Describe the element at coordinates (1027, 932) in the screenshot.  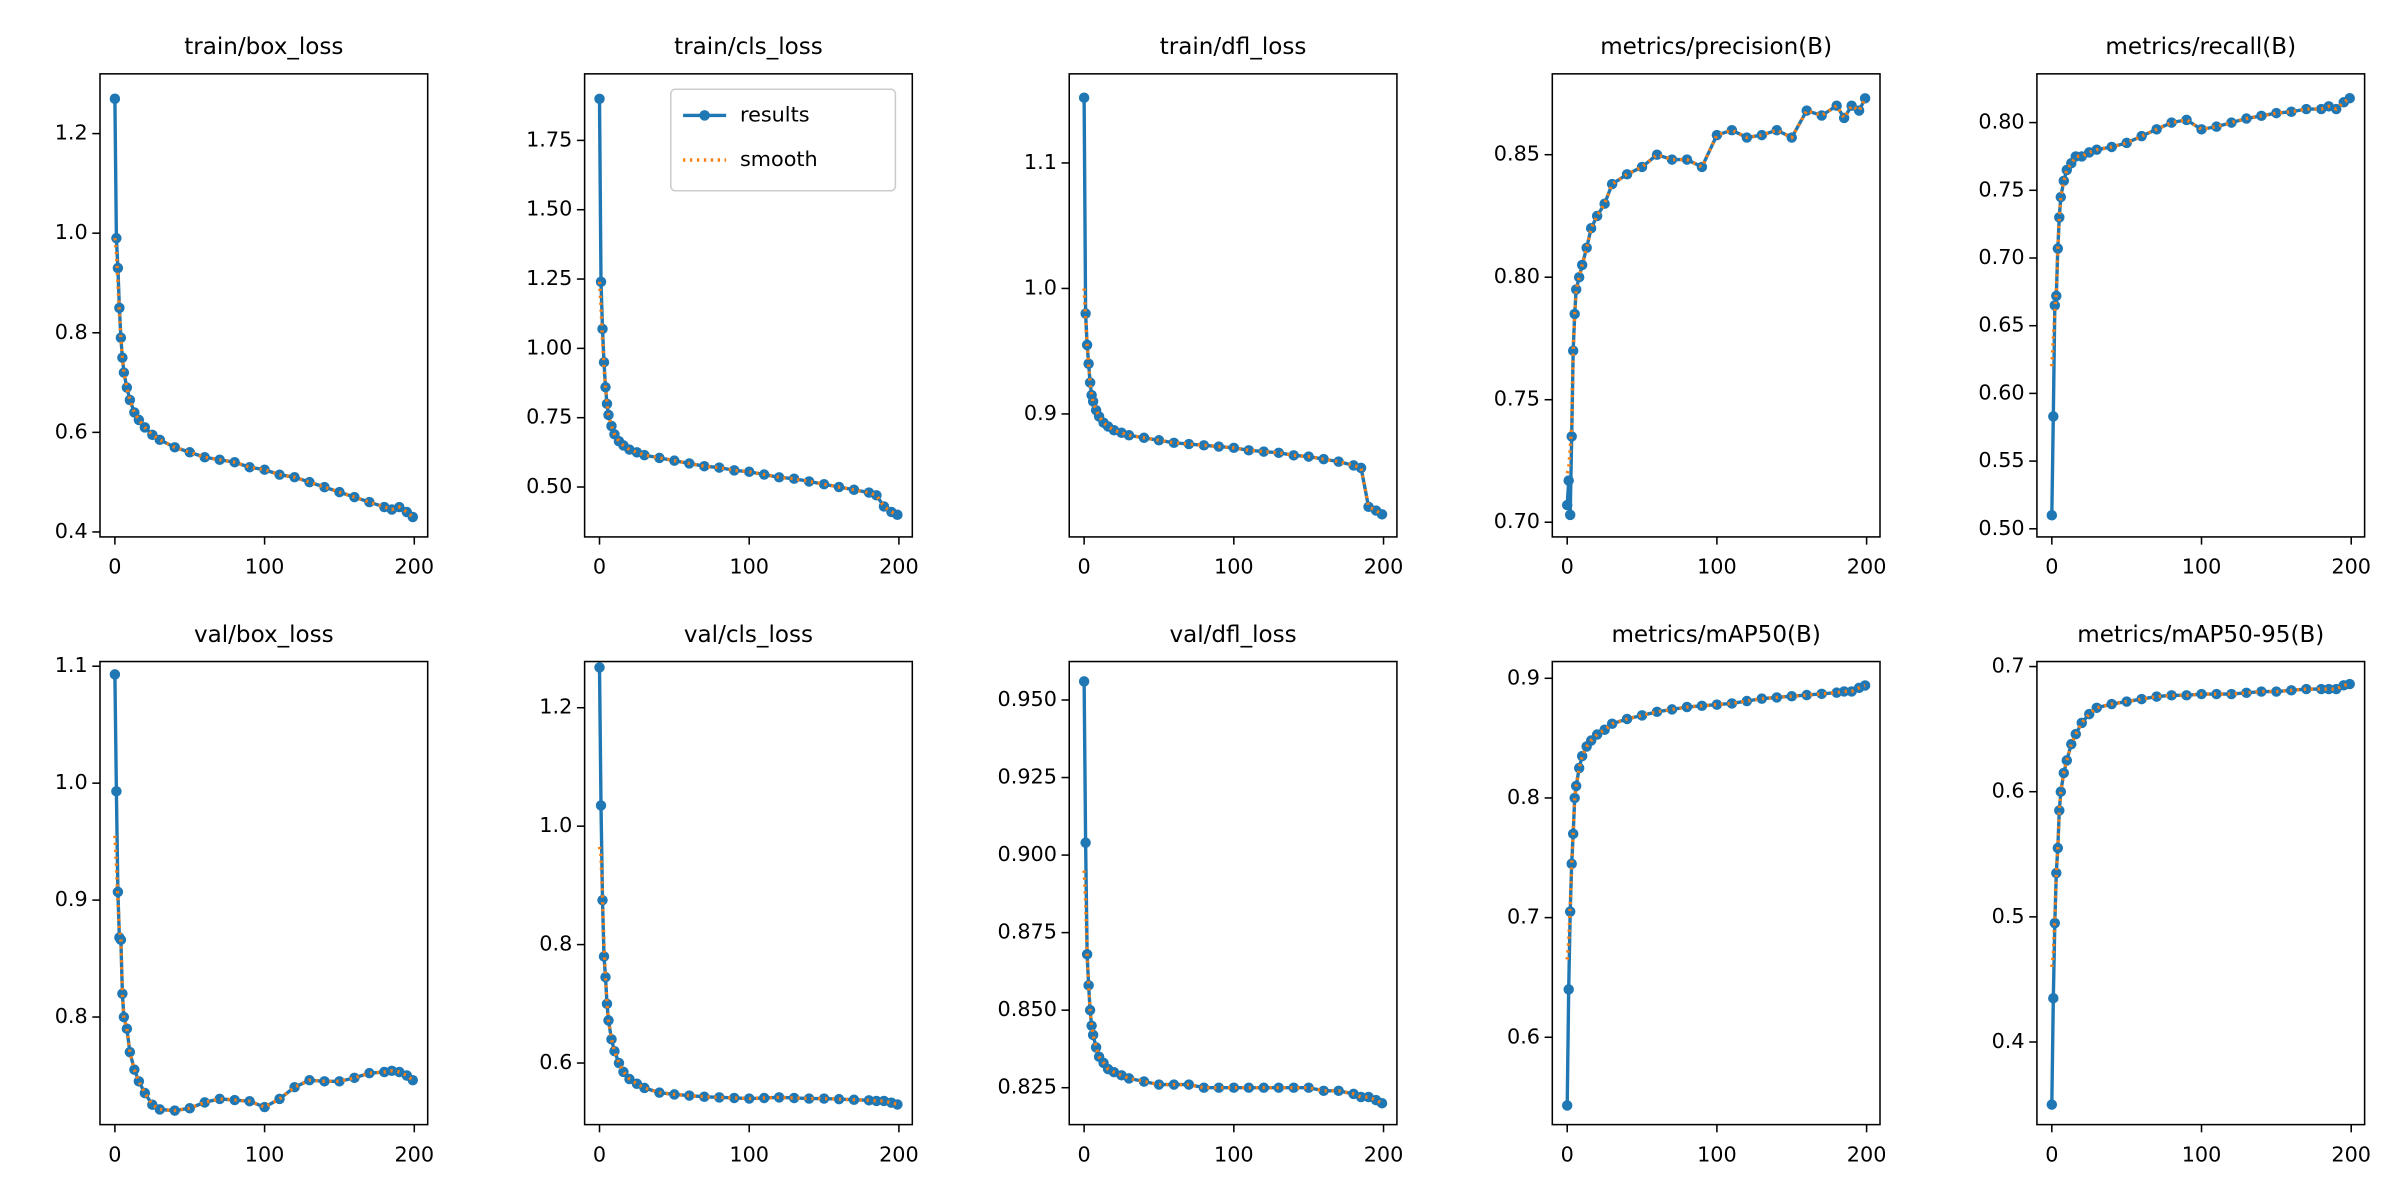
I see `y-tick-label: 0.875` at that location.